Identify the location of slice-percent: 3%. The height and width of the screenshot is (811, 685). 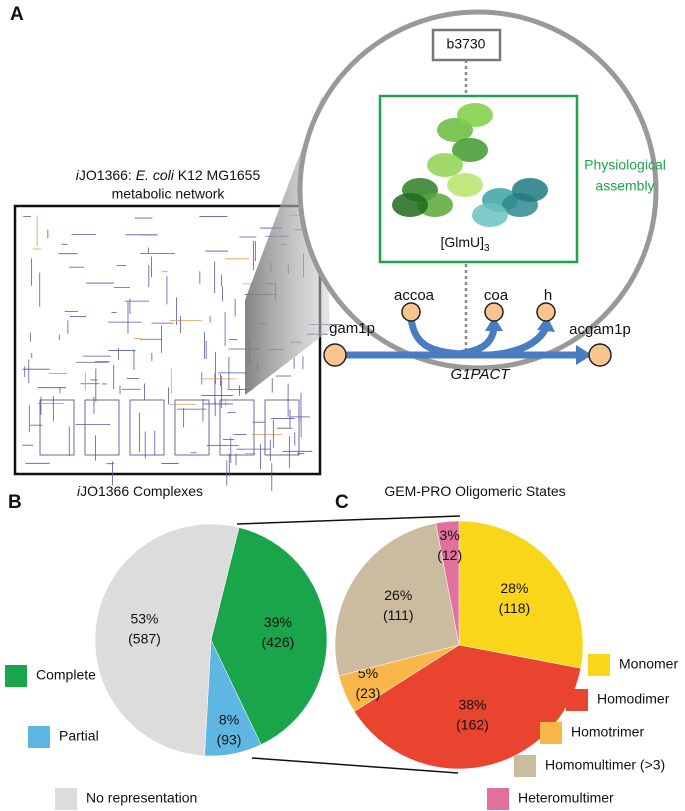
(450, 535).